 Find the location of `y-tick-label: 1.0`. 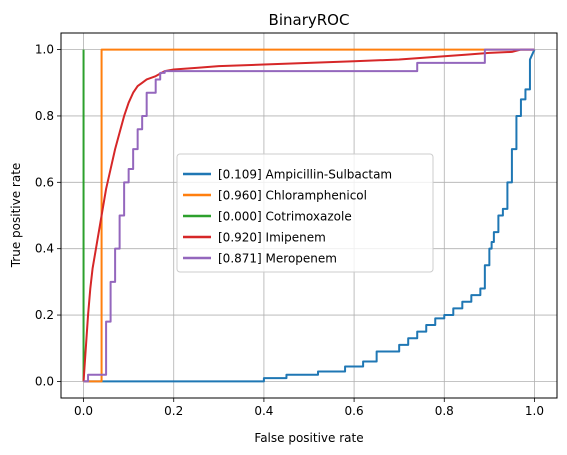

y-tick-label: 1.0 is located at coordinates (44, 50).